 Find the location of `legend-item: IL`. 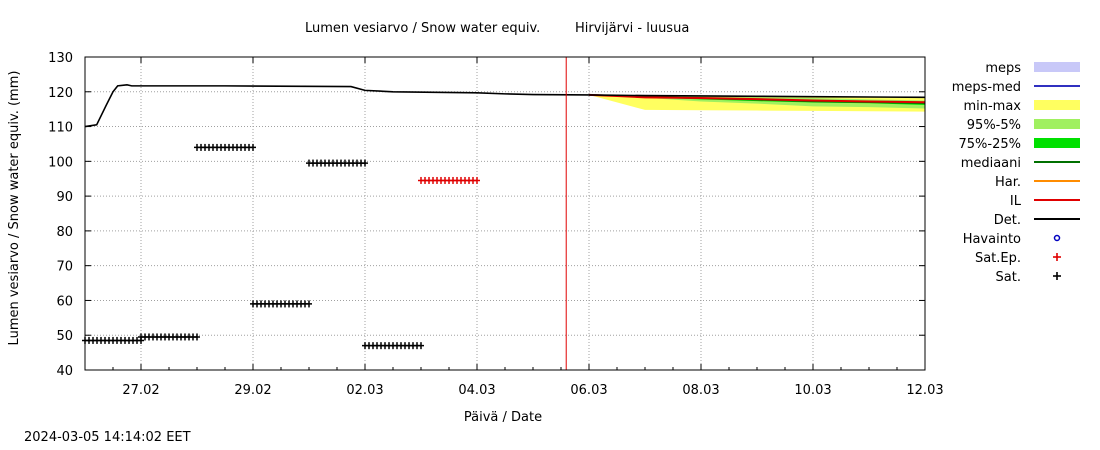

legend-item: IL is located at coordinates (1045, 201).